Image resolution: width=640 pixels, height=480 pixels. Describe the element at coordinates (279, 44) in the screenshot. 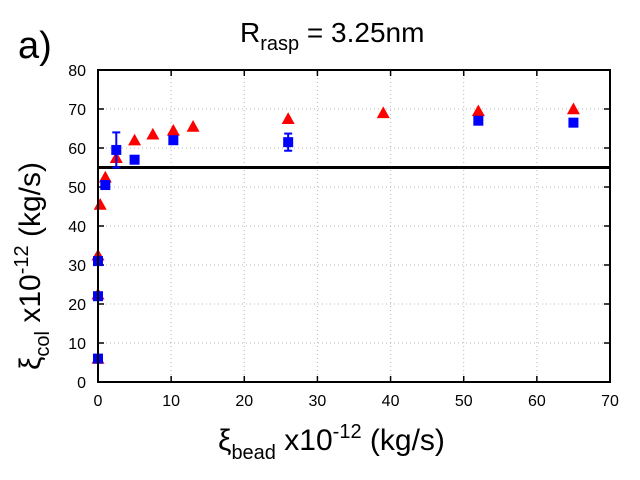

I see `title-sub: rasp` at that location.